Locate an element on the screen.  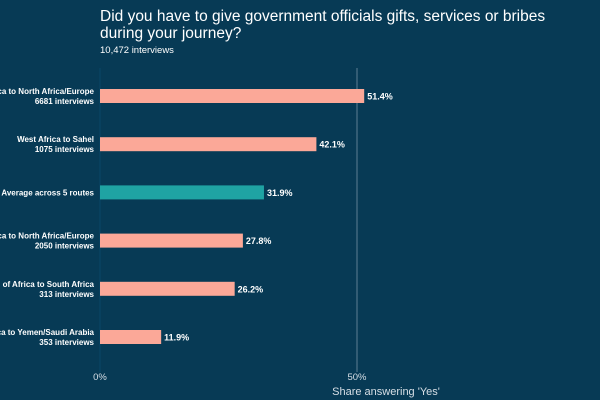
category-label-3: ca to North Africa/Europe is located at coordinates (47, 236).